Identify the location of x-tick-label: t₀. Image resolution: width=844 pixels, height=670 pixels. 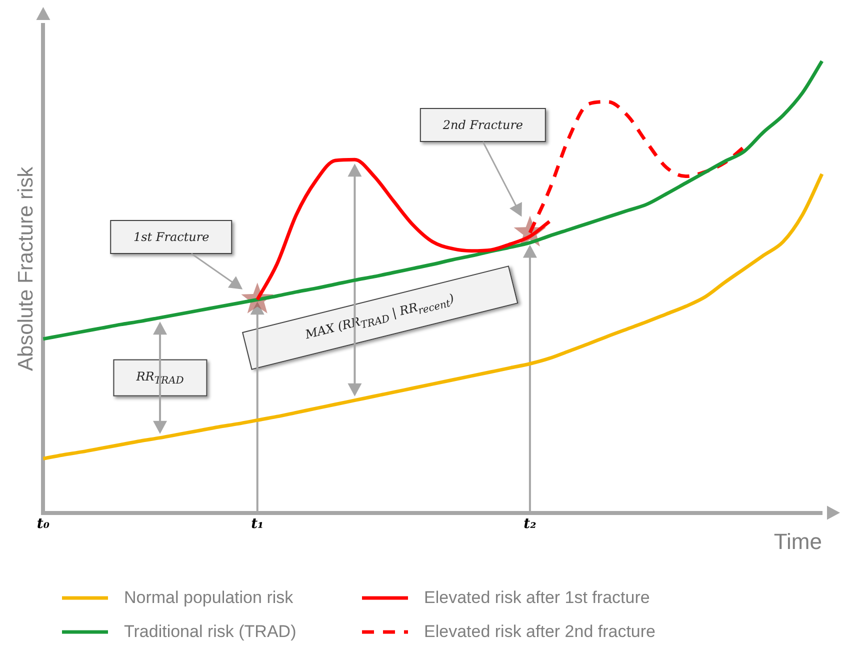
(43, 524).